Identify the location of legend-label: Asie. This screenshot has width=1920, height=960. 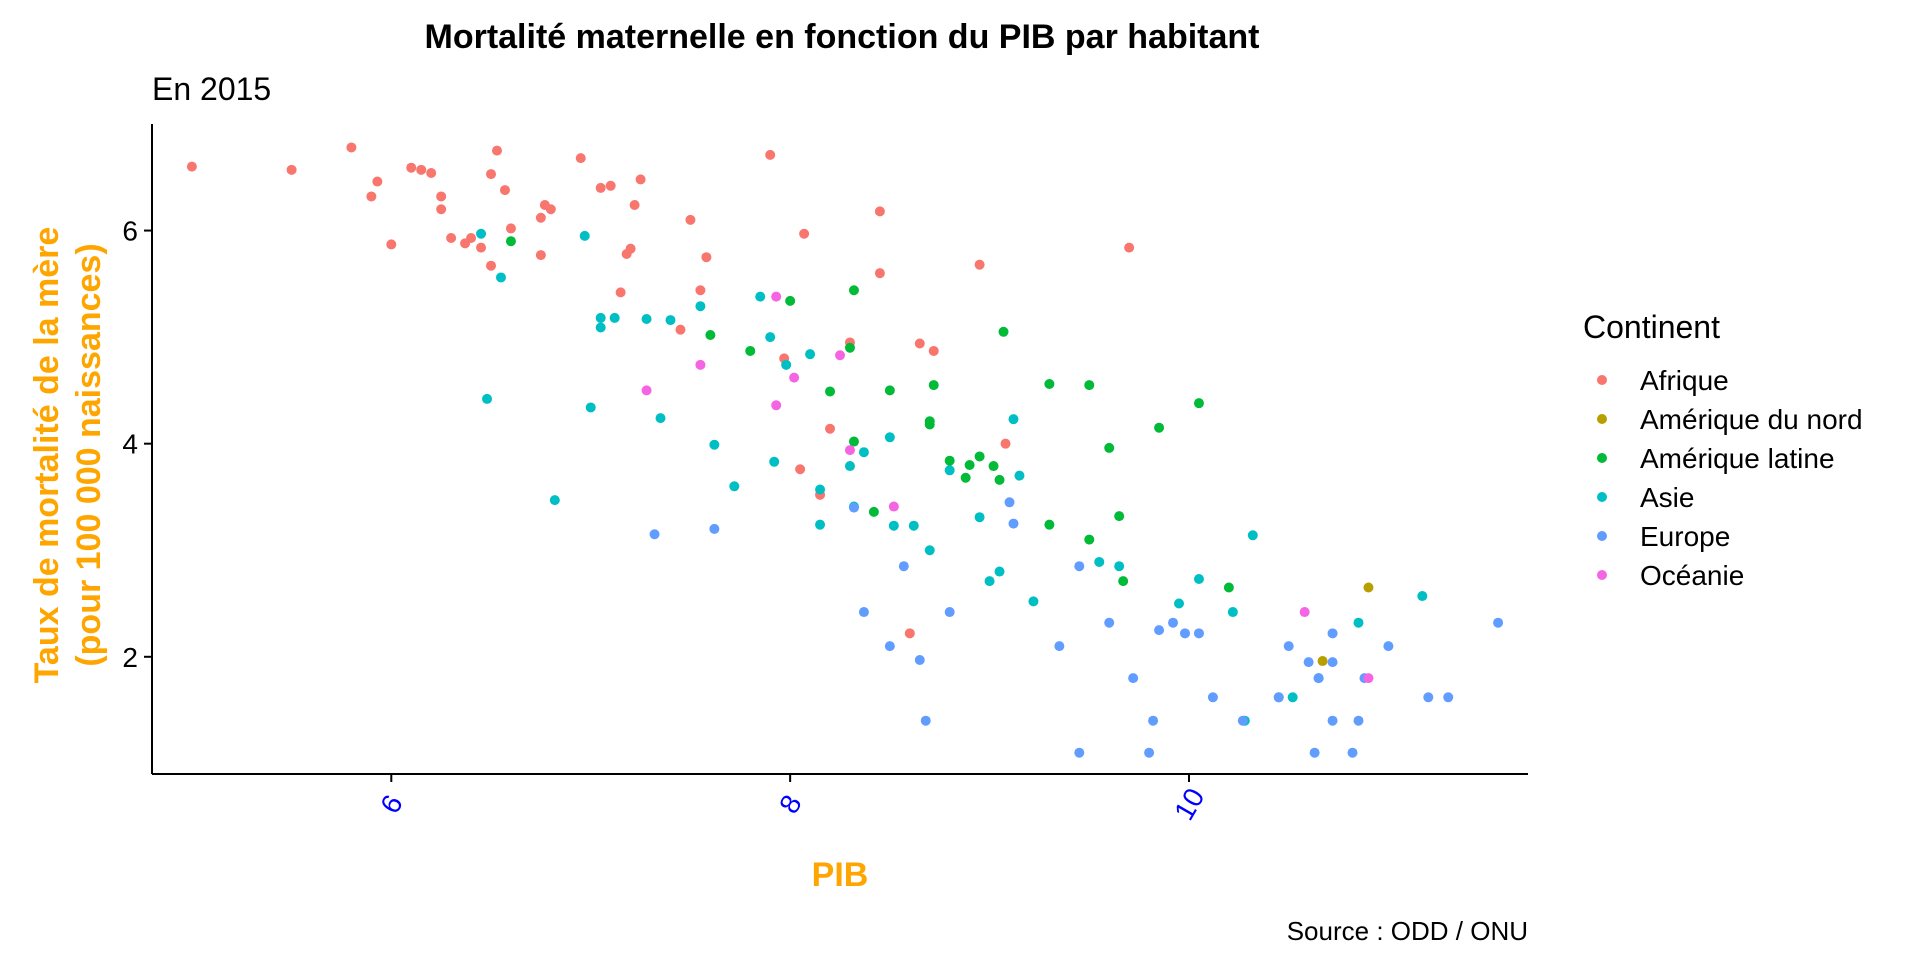
(1667, 497).